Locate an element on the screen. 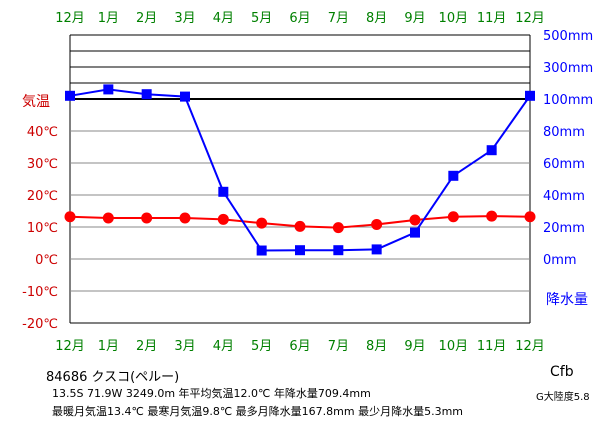 The width and height of the screenshot is (611, 425). month-label-top: 2月 is located at coordinates (146, 18).